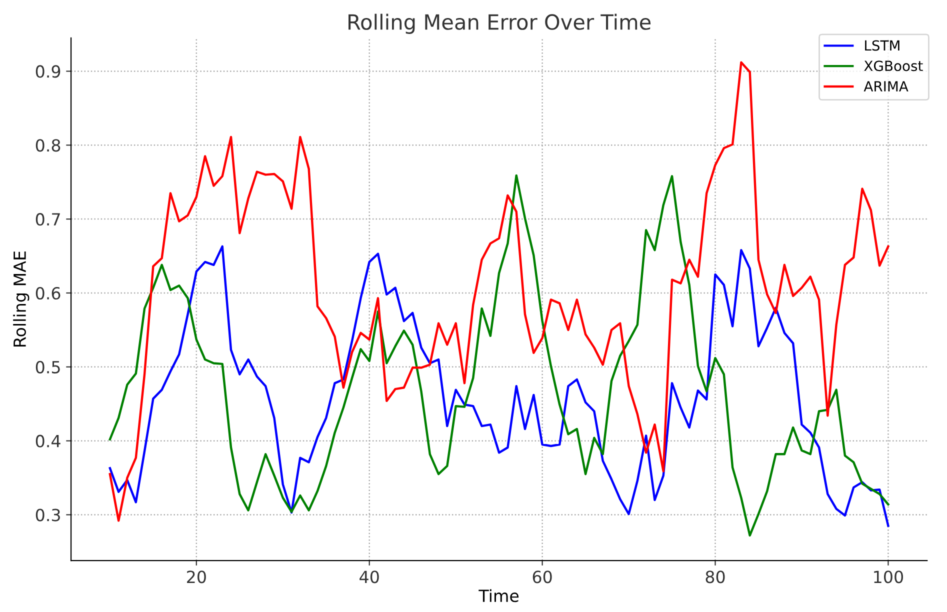 Image resolution: width=947 pixels, height=612 pixels. What do you see at coordinates (48, 441) in the screenshot?
I see `y-tick-label: 0.4` at bounding box center [48, 441].